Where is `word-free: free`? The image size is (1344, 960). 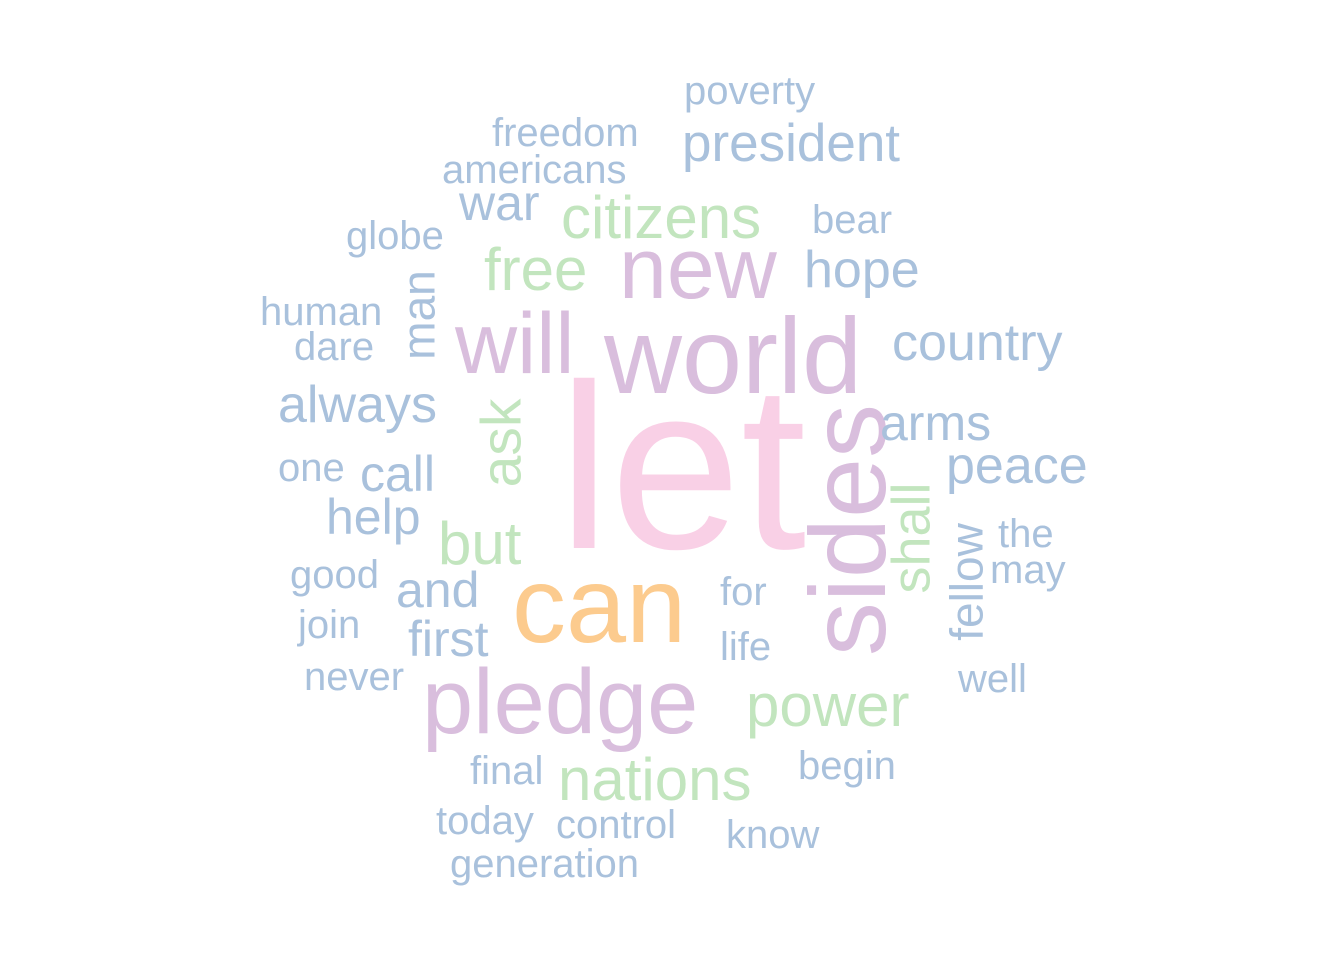
word-free: free is located at coordinates (535, 269).